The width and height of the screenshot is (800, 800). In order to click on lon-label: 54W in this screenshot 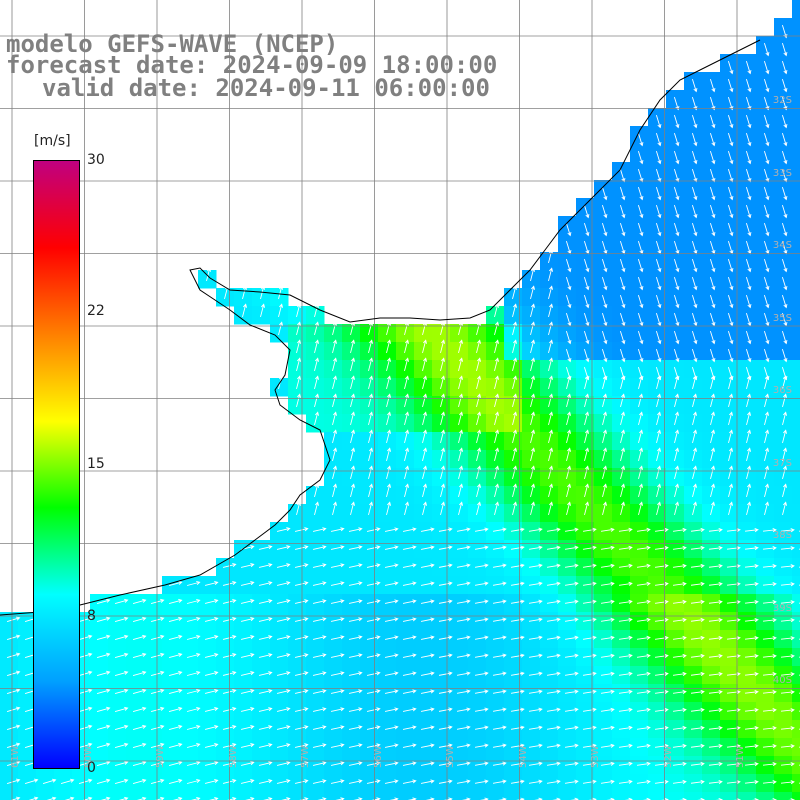, I will do `click(523, 756)`.